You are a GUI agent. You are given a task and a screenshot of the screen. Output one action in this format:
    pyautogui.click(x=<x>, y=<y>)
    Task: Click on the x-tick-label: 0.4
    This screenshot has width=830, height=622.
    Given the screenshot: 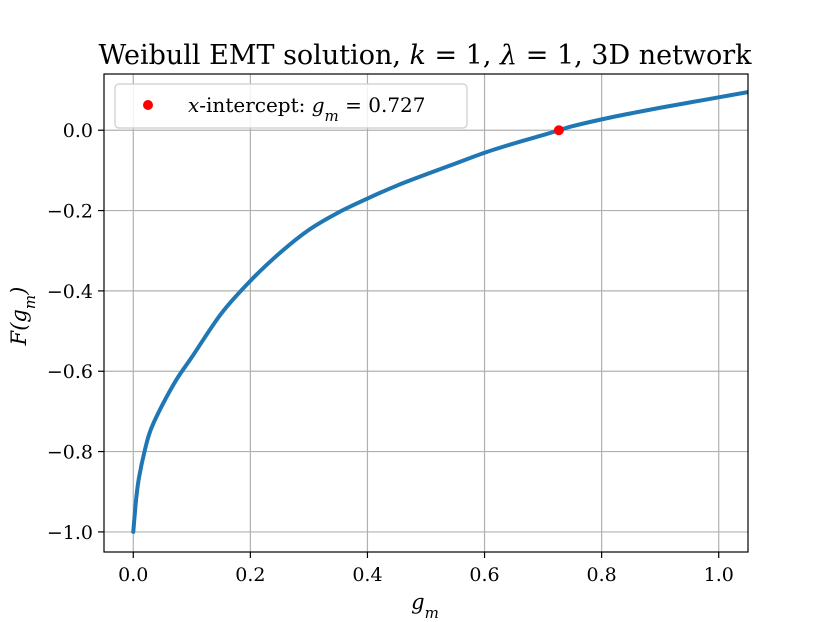 What is the action you would take?
    pyautogui.click(x=367, y=575)
    